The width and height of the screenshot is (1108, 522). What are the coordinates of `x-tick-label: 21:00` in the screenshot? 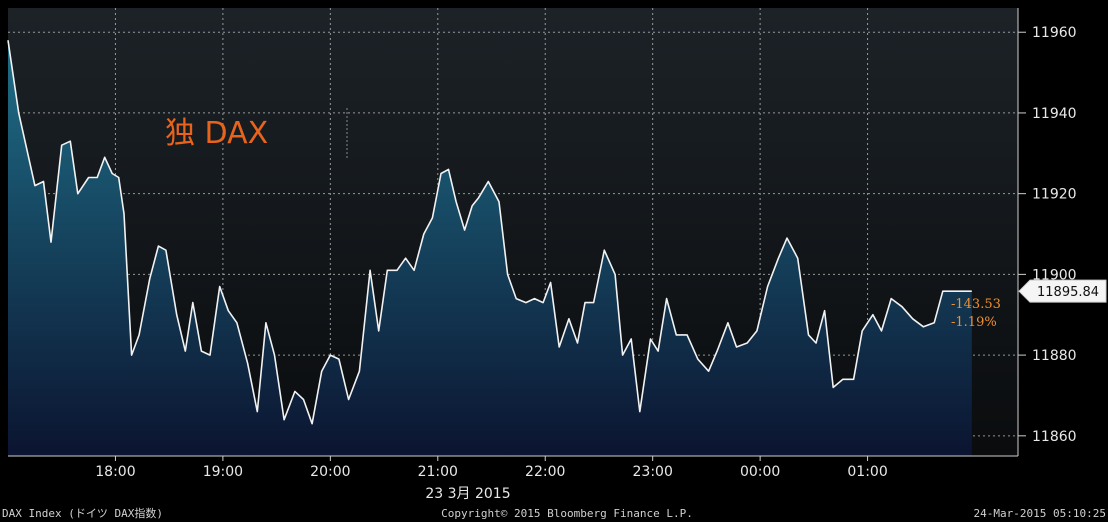 It's located at (438, 472).